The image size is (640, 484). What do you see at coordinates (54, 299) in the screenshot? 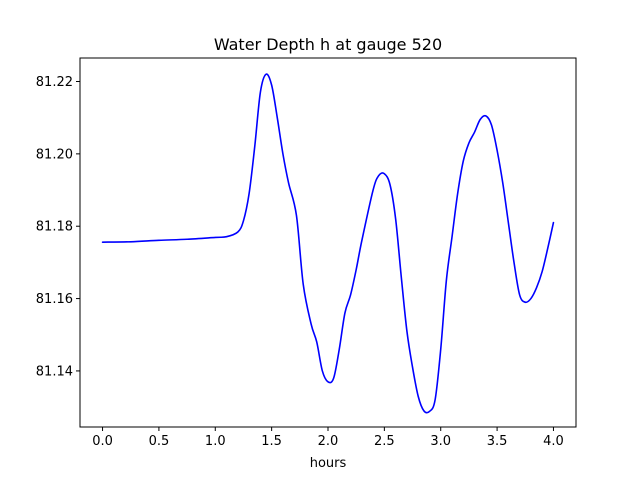
I see `y-tick-label: 81.16` at bounding box center [54, 299].